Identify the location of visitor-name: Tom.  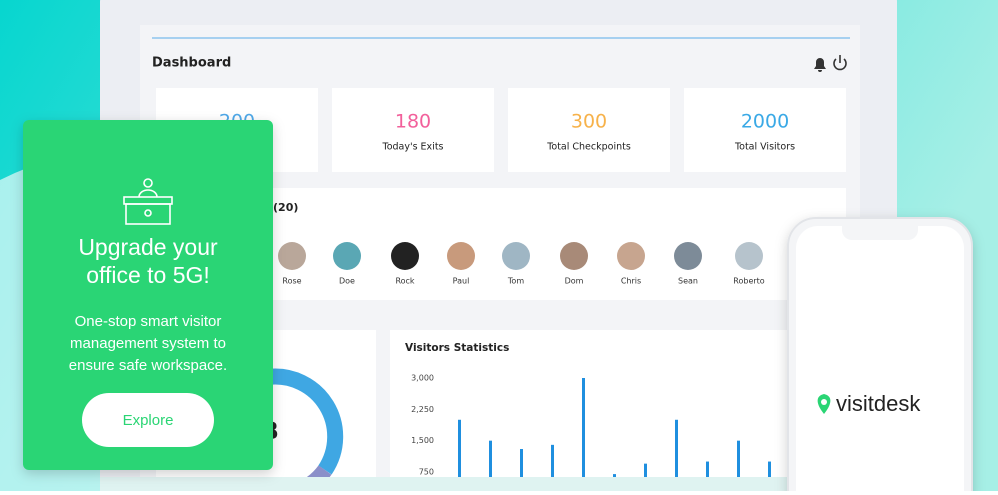
(515, 281).